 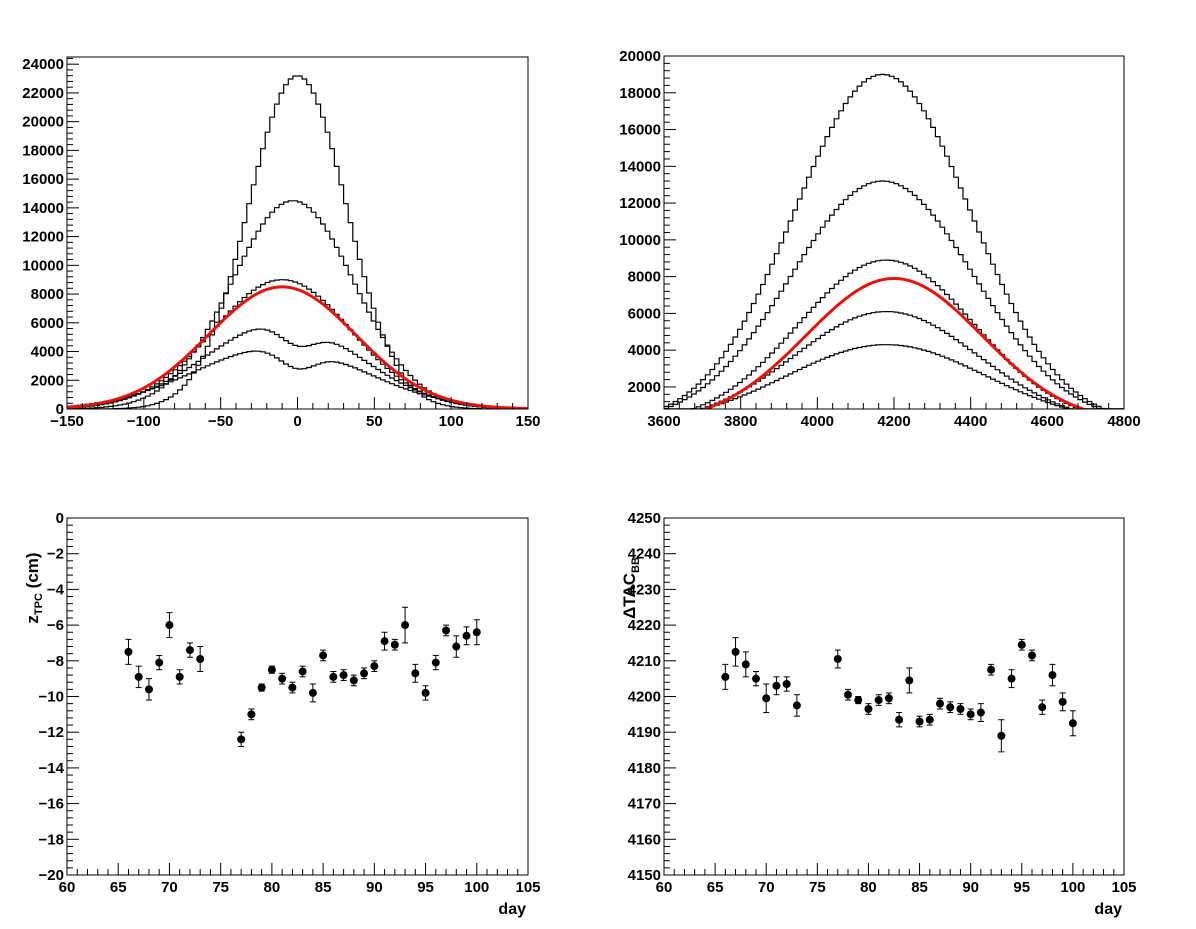 I want to click on y-tick-label: 24000, so click(x=43, y=64).